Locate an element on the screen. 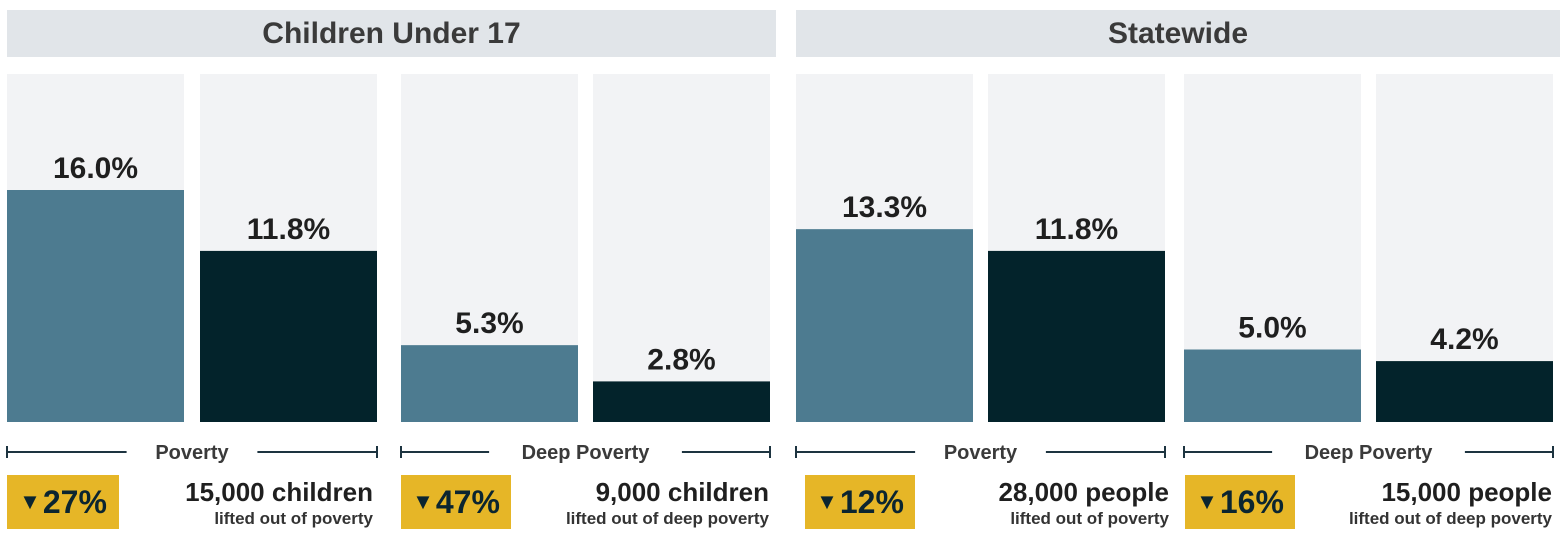 This screenshot has height=534, width=1560. bar-track is located at coordinates (681, 248).